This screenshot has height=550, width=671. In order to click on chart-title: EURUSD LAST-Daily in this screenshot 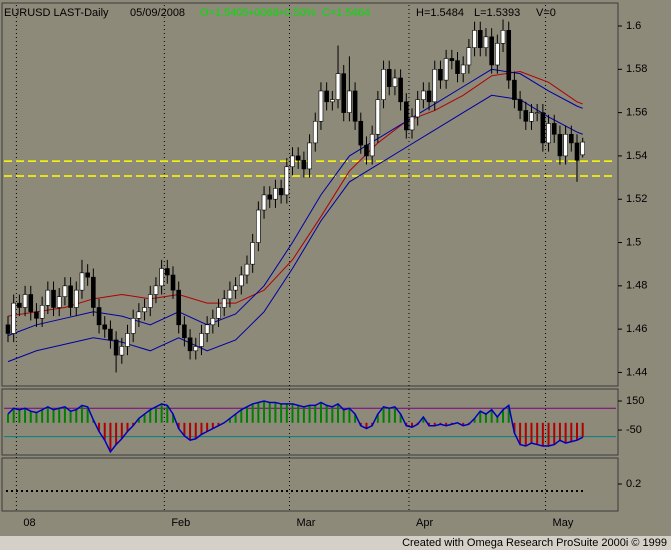, I will do `click(56, 13)`.